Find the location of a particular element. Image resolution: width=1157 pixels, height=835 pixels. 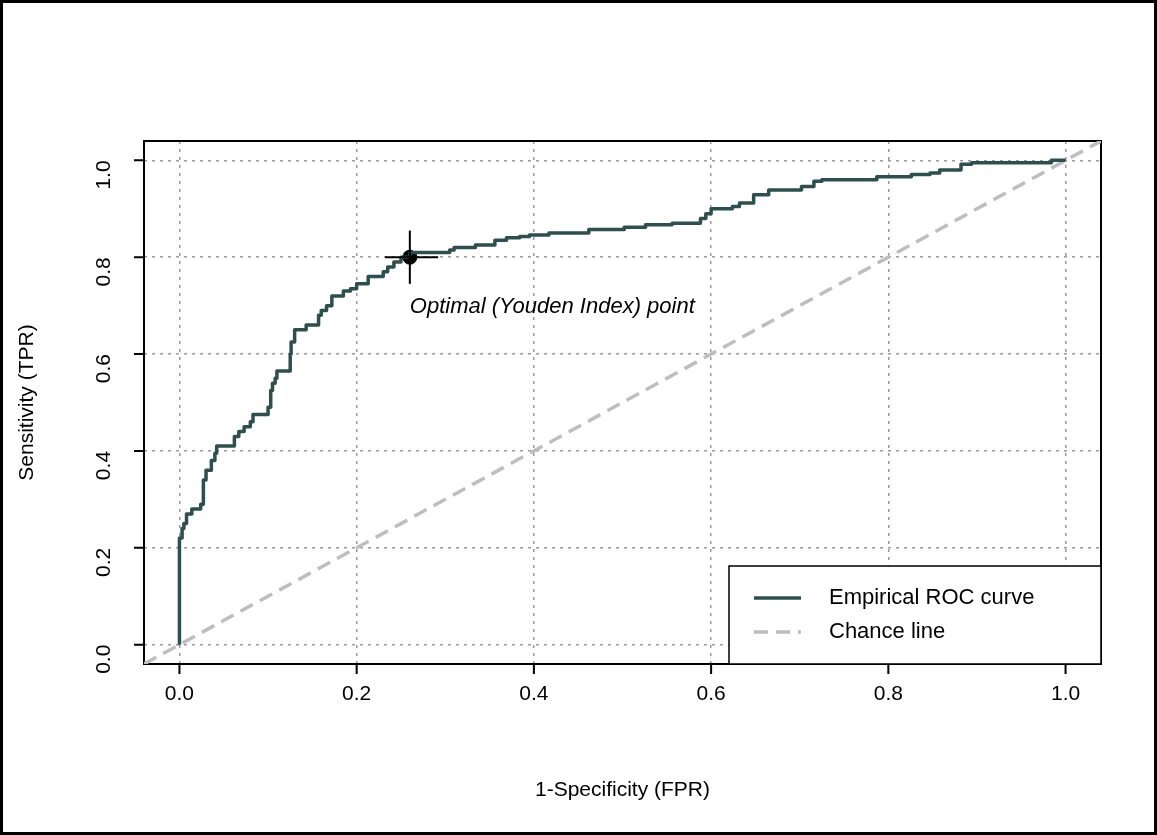

x-tick-label: 0.0 is located at coordinates (179, 693).